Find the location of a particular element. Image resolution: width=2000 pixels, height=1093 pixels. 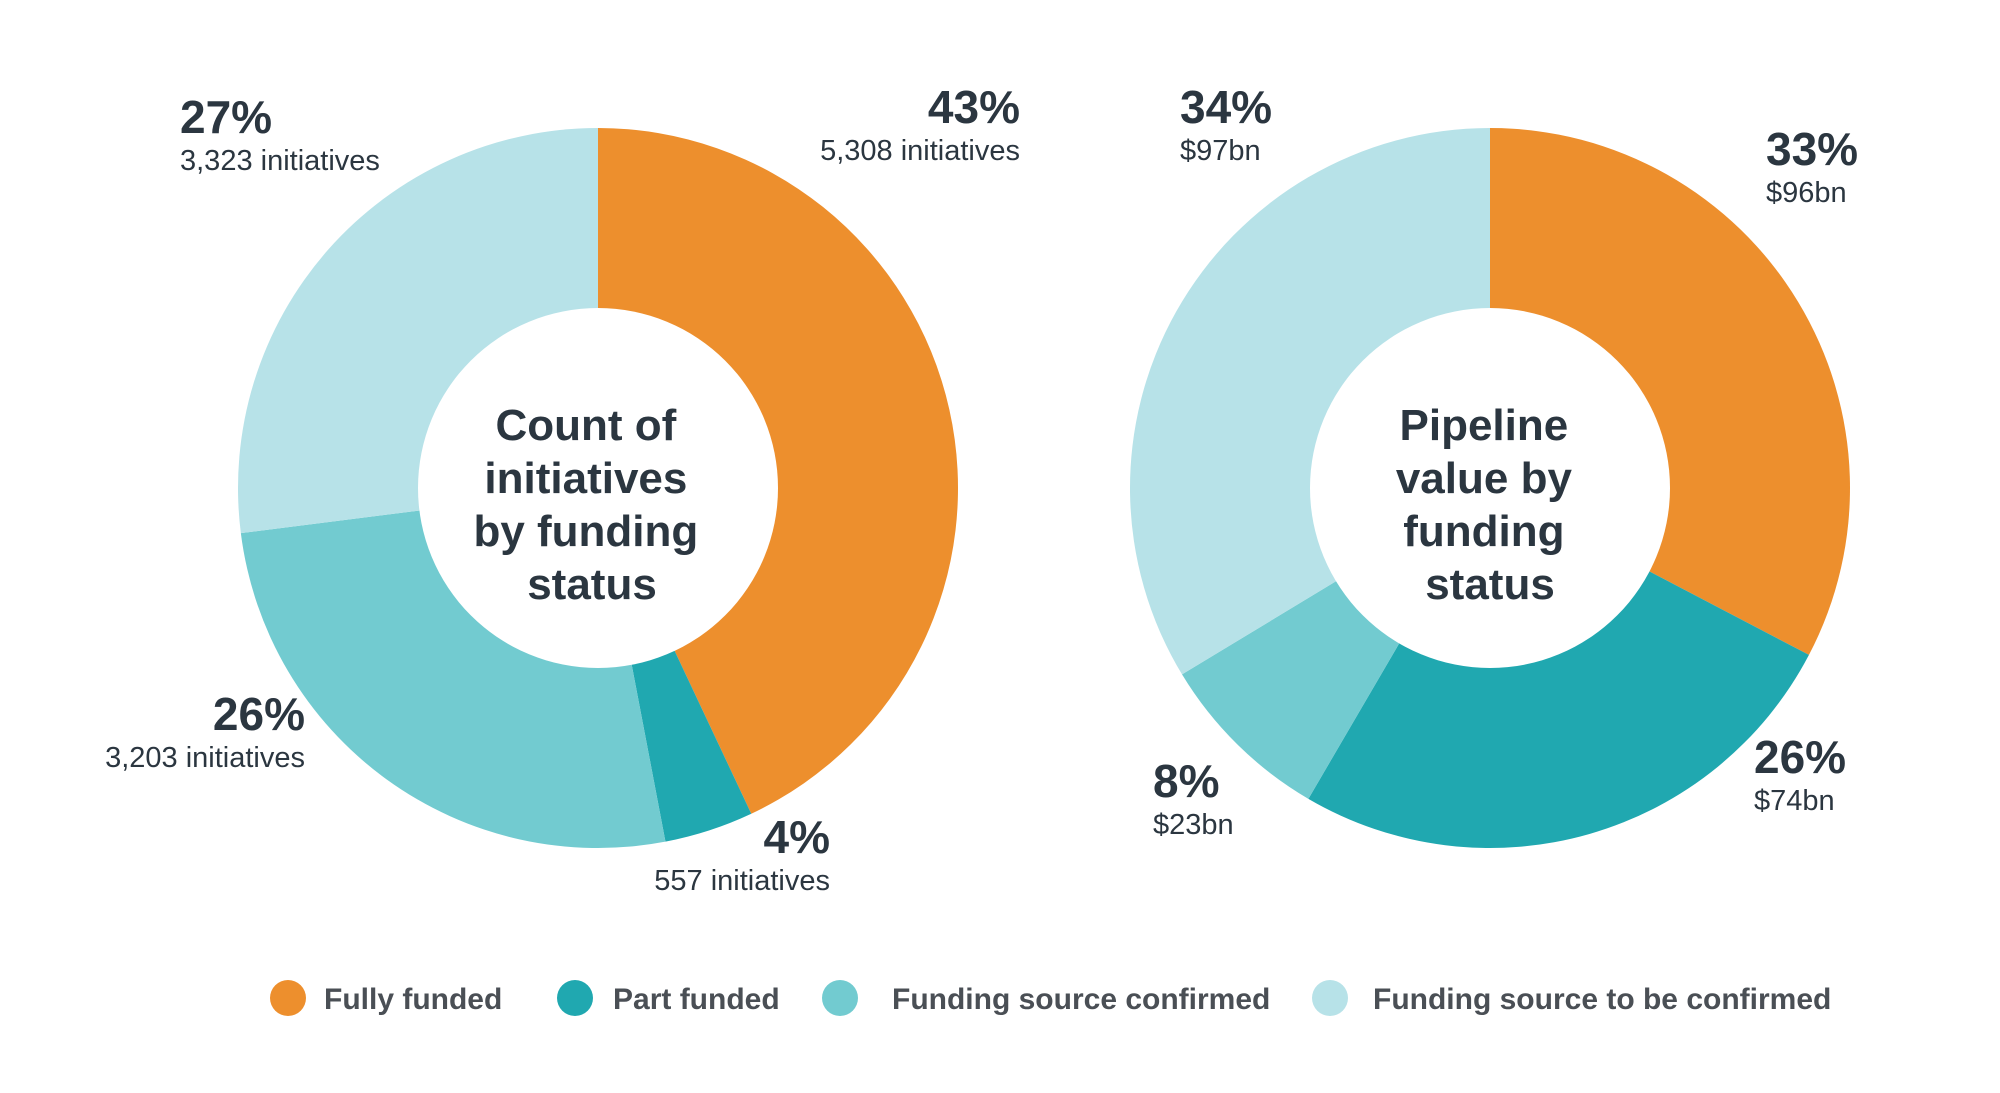

legend-item-source-tbc: Funding source to be confirmed is located at coordinates (1571, 998).